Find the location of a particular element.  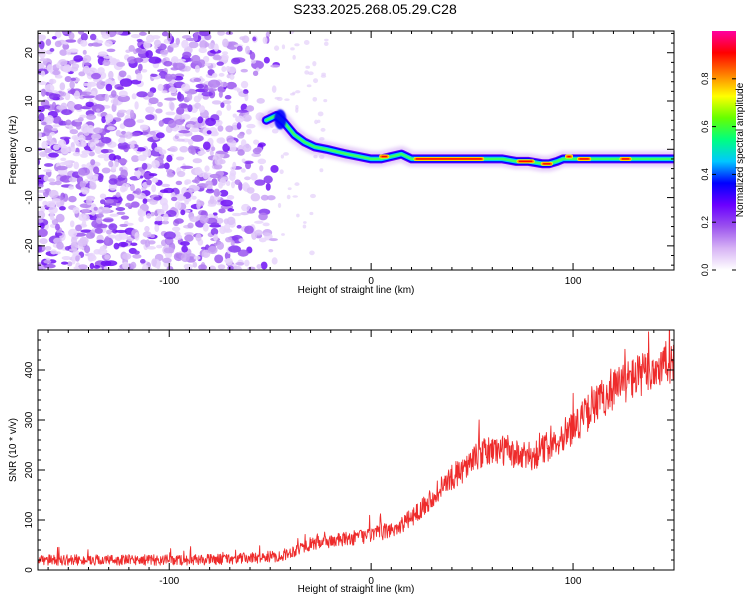

figure-title: S233.2025.268.05.29.C28 is located at coordinates (375, 9).